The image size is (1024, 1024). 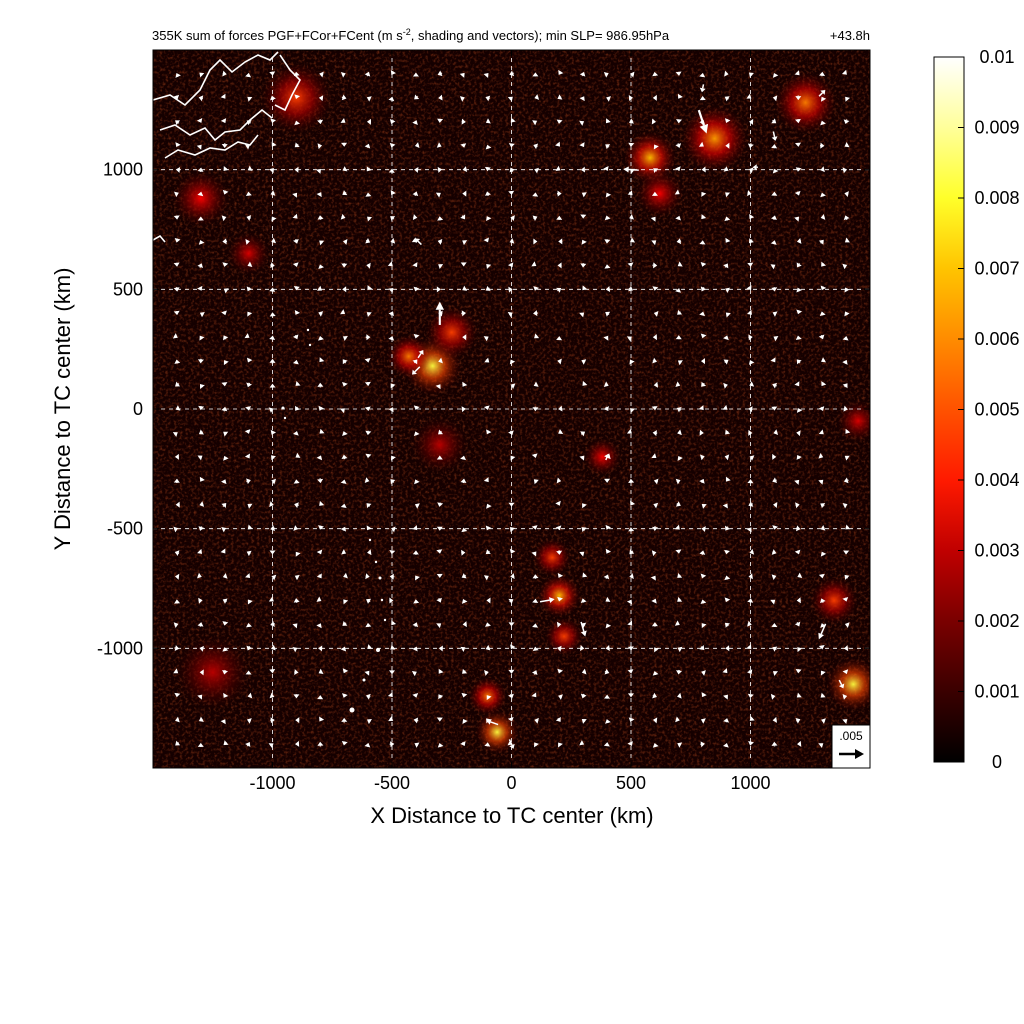 What do you see at coordinates (996, 410) in the screenshot?
I see `colorbar-tick-label: 0.005` at bounding box center [996, 410].